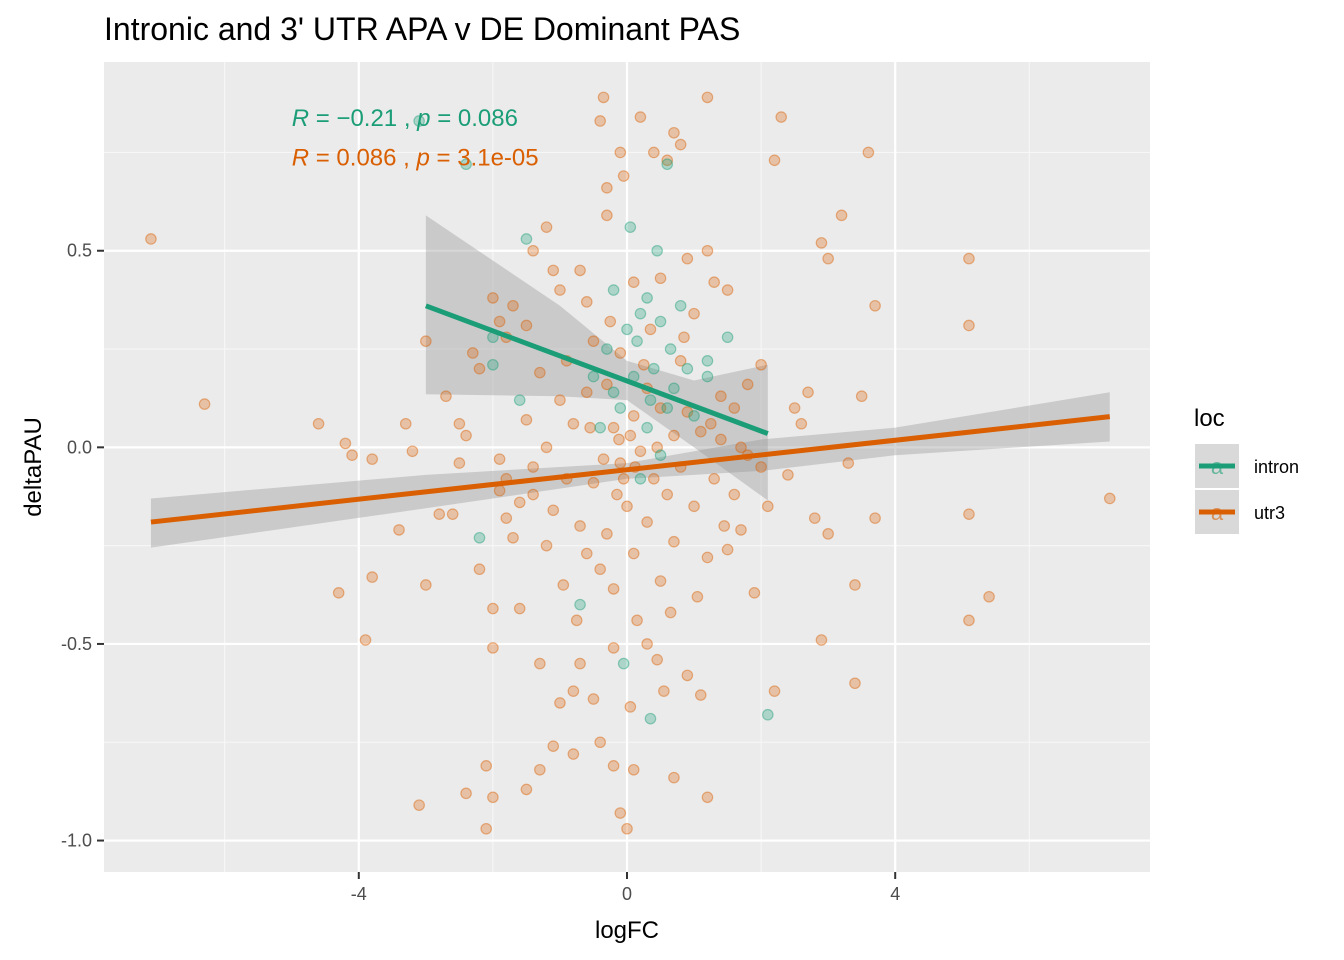  What do you see at coordinates (405, 118) in the screenshot?
I see `intron-correlation-label: R = −0.21 , p = 0.086` at bounding box center [405, 118].